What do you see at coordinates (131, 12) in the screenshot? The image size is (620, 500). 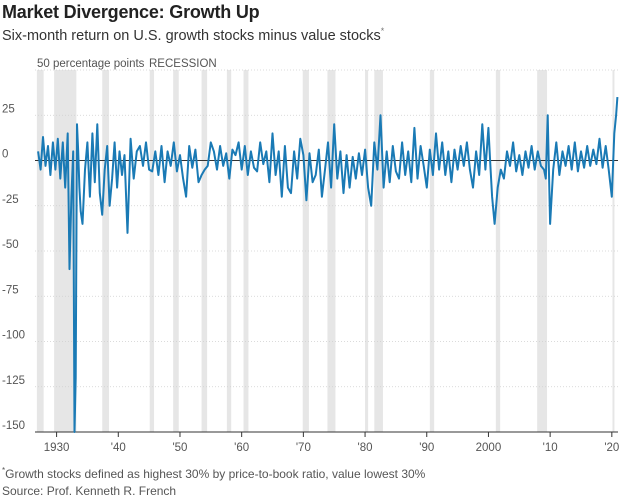 I see `chart-title: Market Divergence: Growth Up` at bounding box center [131, 12].